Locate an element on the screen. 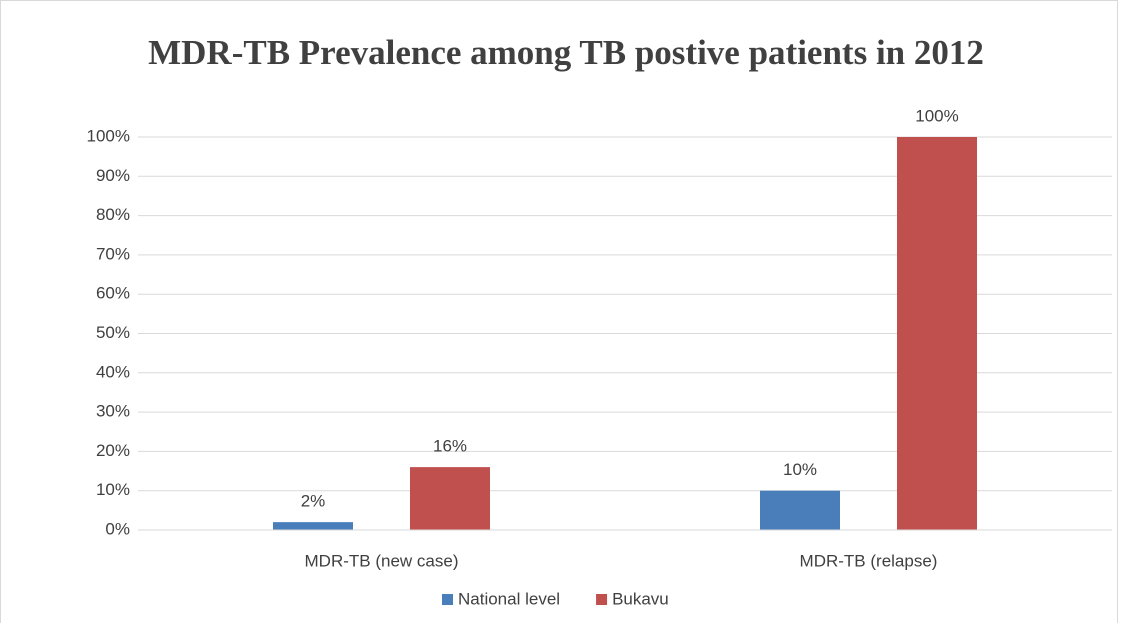 The height and width of the screenshot is (623, 1134). y-tick-label: 10% is located at coordinates (113, 489).